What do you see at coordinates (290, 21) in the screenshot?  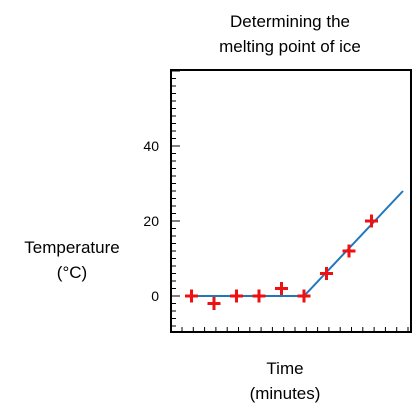 I see `chart-title-line-1: Determining the` at bounding box center [290, 21].